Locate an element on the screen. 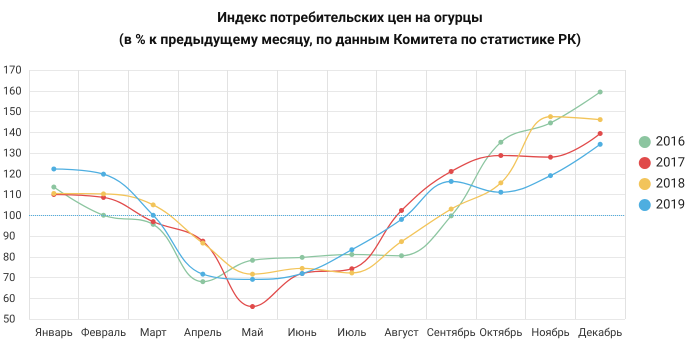  x-tick-label: Апрель is located at coordinates (203, 332).